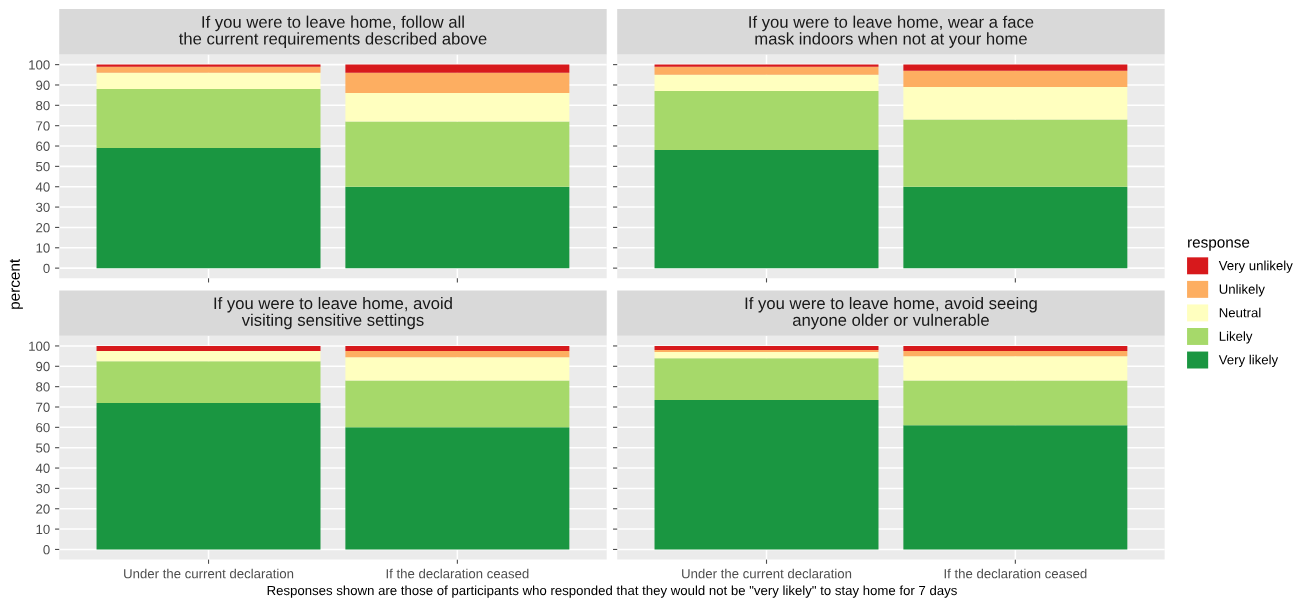 This screenshot has width=1316, height=605. I want to click on legend-label: Very unlikely, so click(1255, 266).